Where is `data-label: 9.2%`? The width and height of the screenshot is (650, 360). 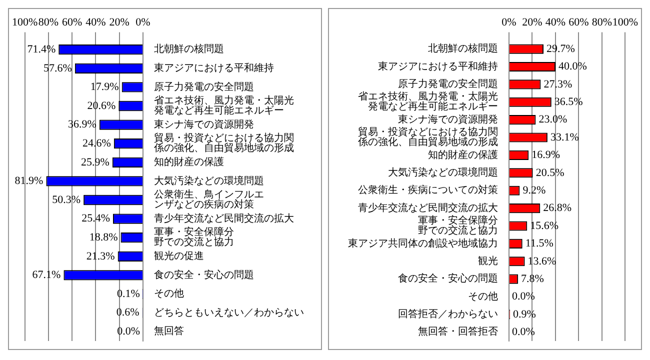 data-label: 9.2% is located at coordinates (534, 190).